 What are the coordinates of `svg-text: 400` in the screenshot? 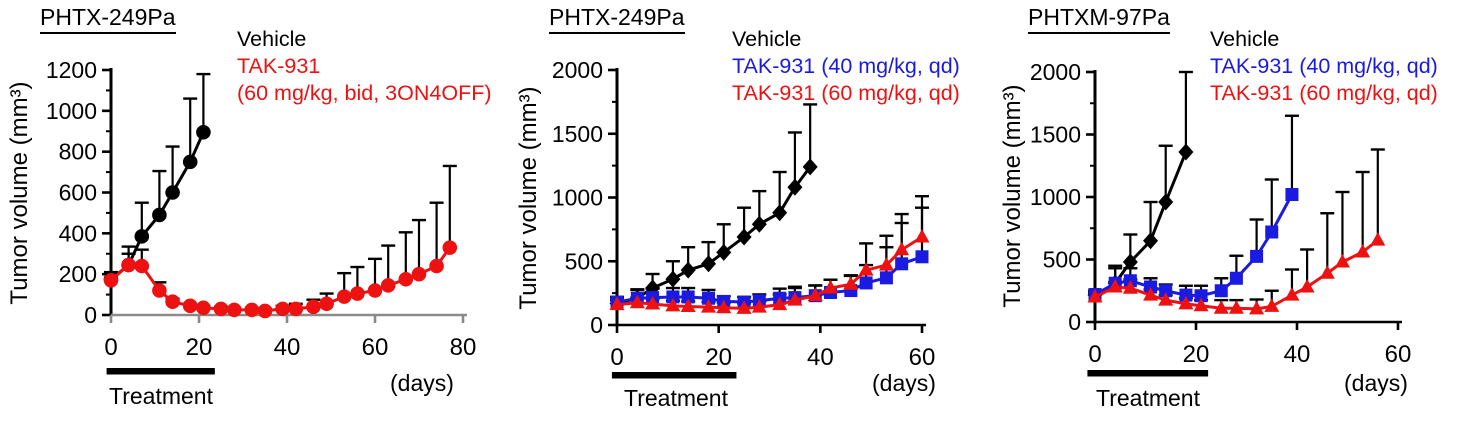 It's located at (78, 233).